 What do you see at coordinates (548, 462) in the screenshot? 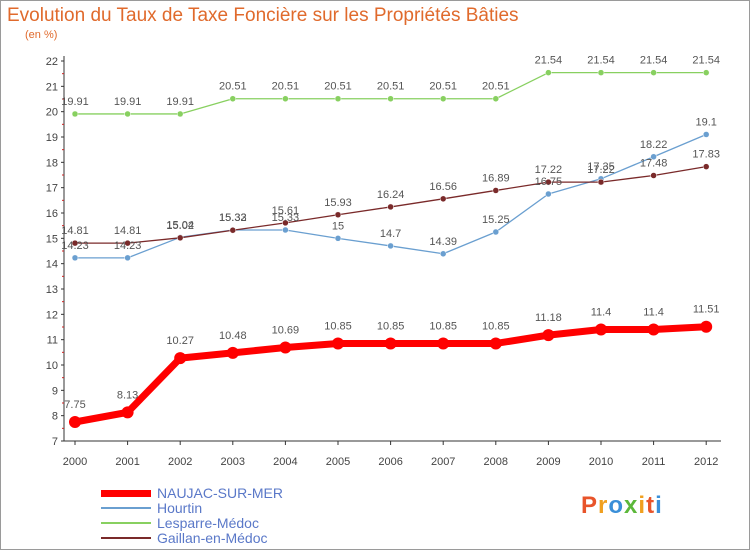
I see `x-tick-label: 2009` at bounding box center [548, 462].